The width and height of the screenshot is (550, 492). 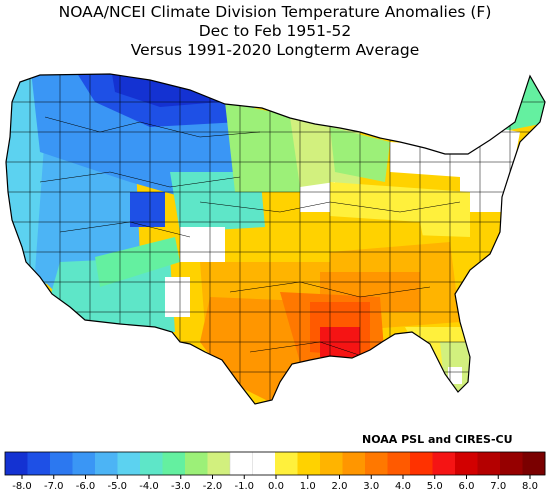 I want to click on region-wyoming-core, so click(x=147, y=209).